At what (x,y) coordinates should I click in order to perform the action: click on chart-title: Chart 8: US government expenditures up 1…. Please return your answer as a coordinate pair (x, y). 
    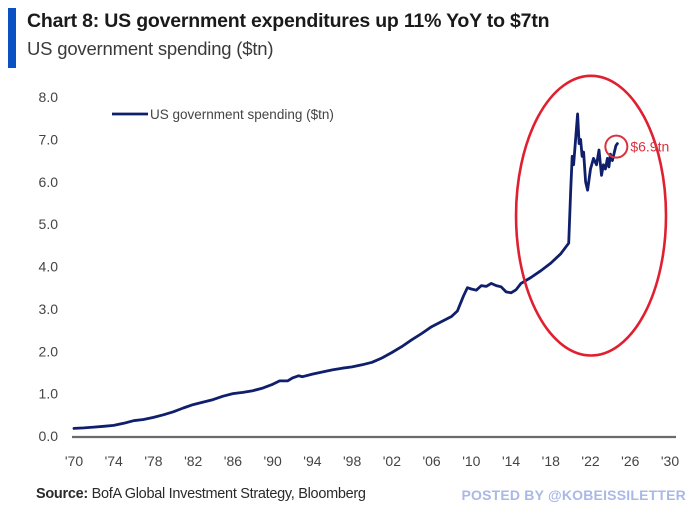
    Looking at the image, I should click on (288, 21).